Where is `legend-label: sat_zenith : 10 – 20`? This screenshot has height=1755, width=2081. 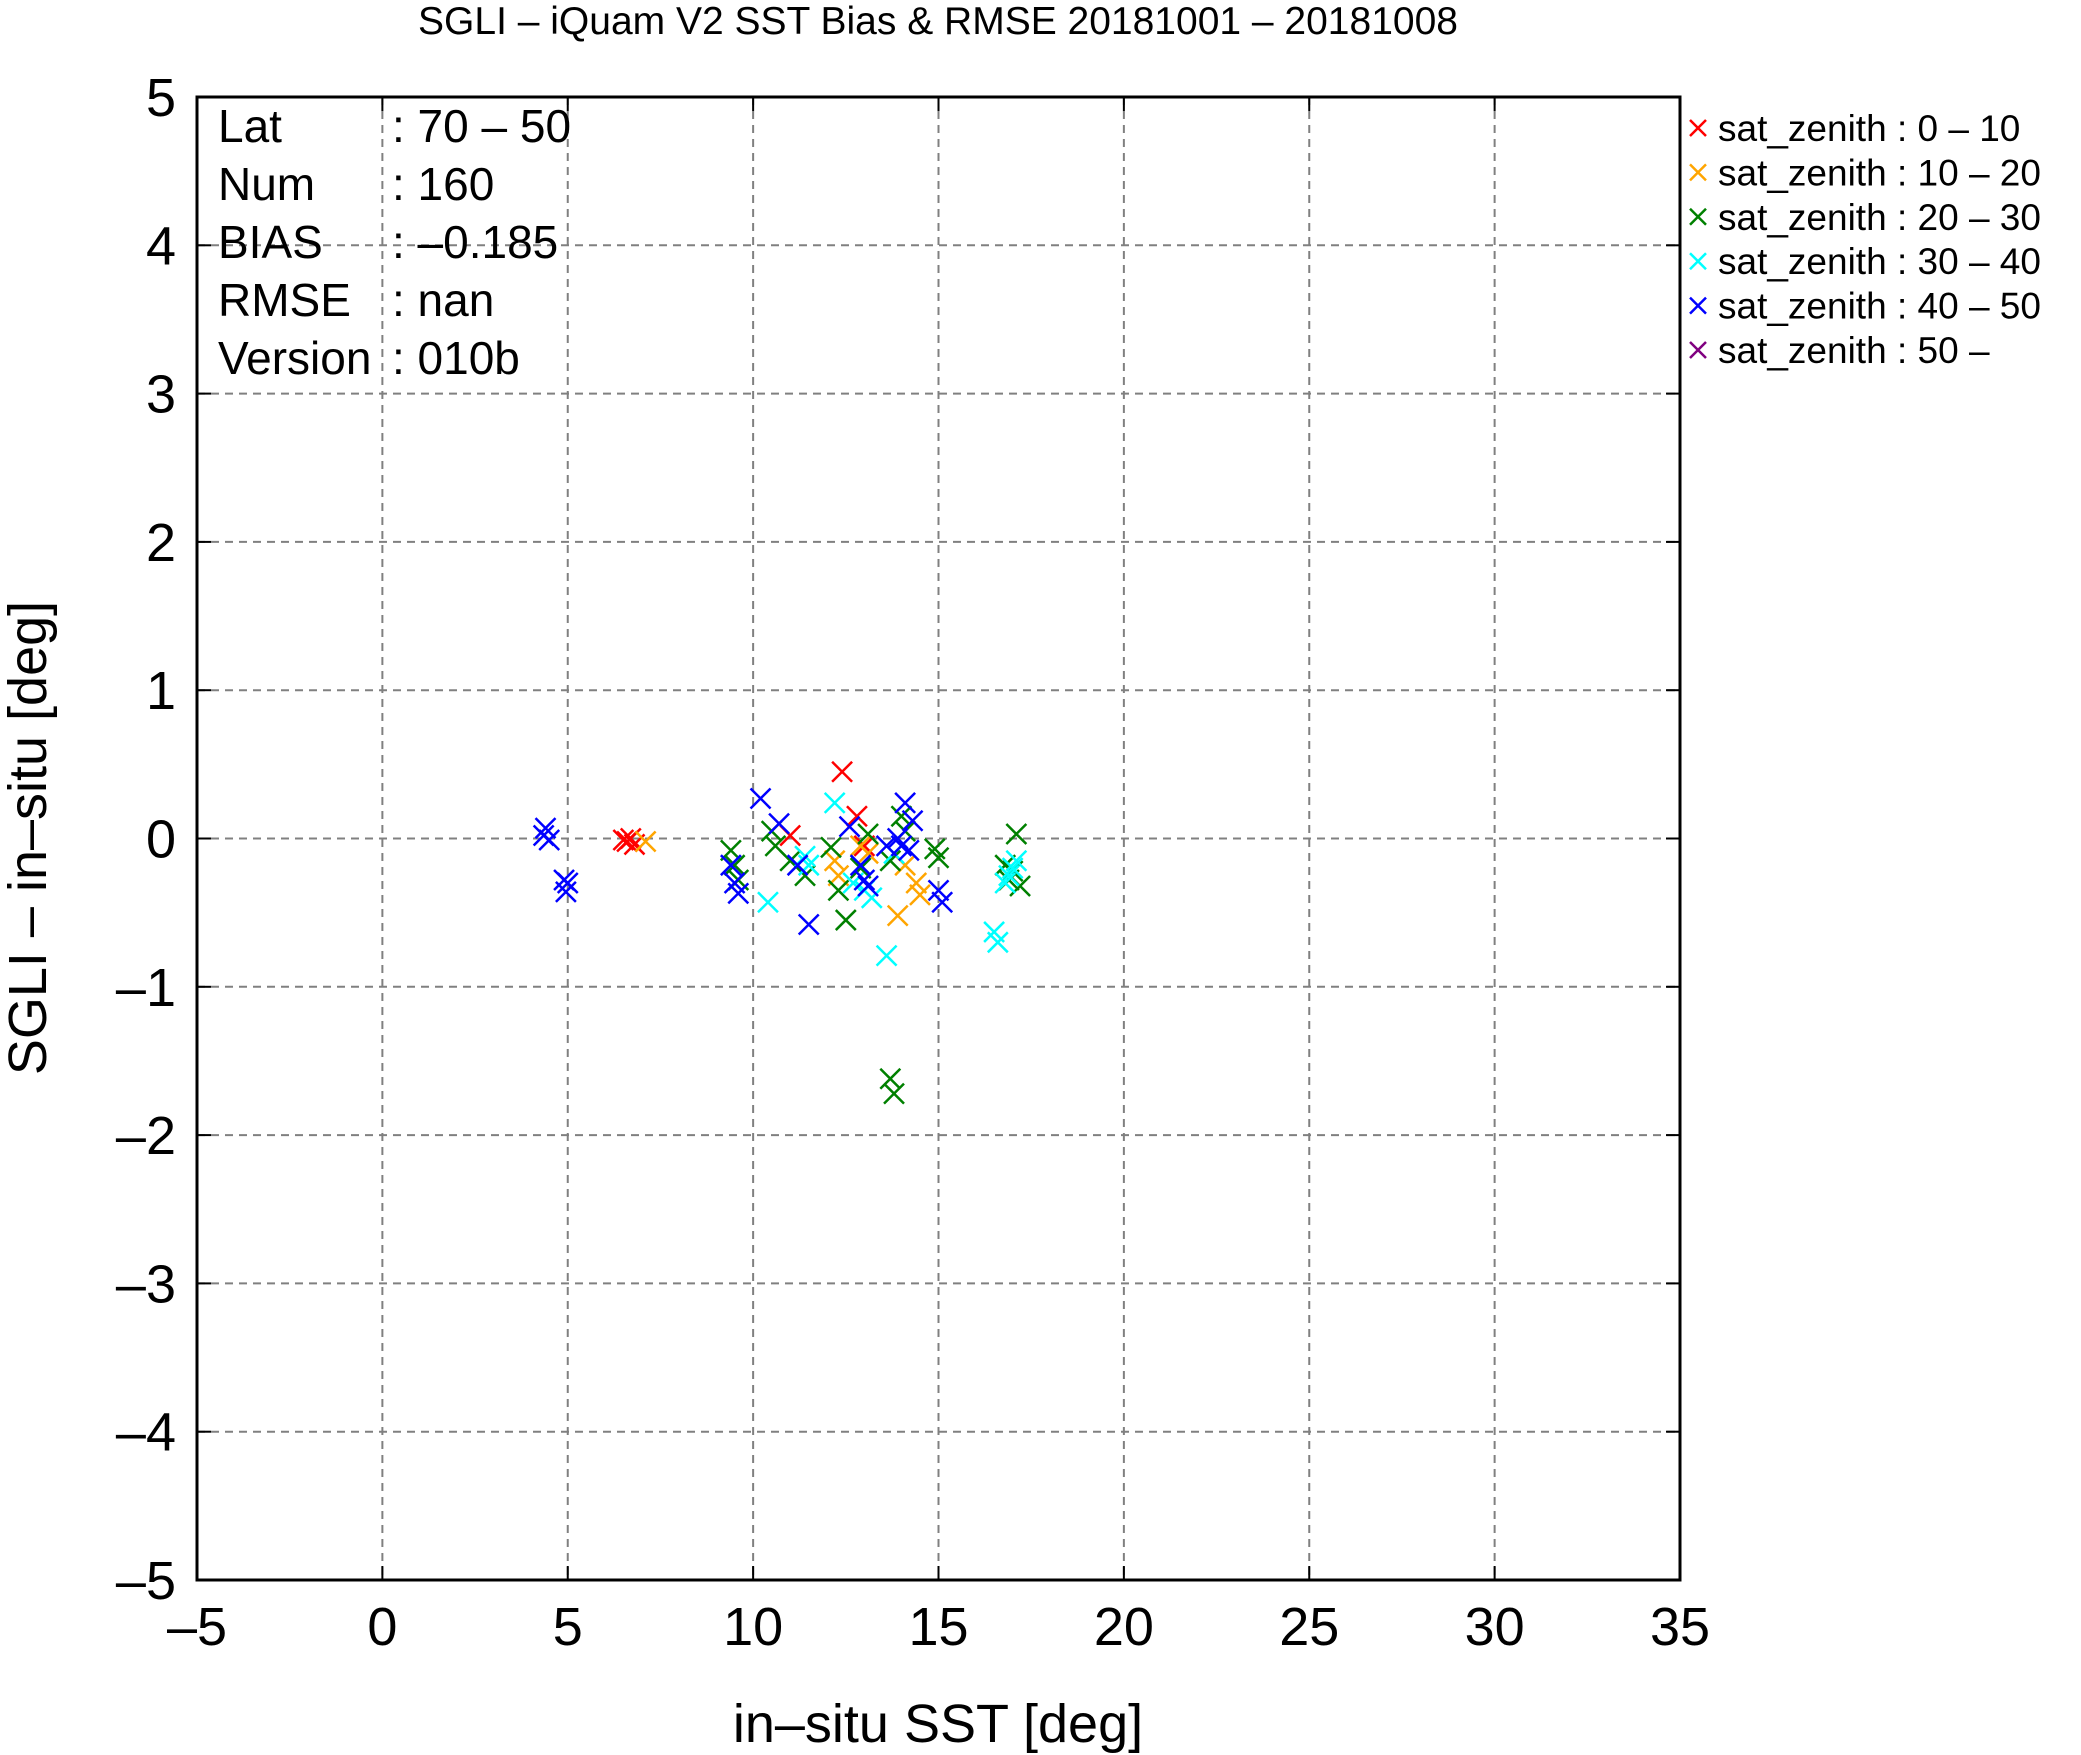 legend-label: sat_zenith : 10 – 20 is located at coordinates (1879, 172).